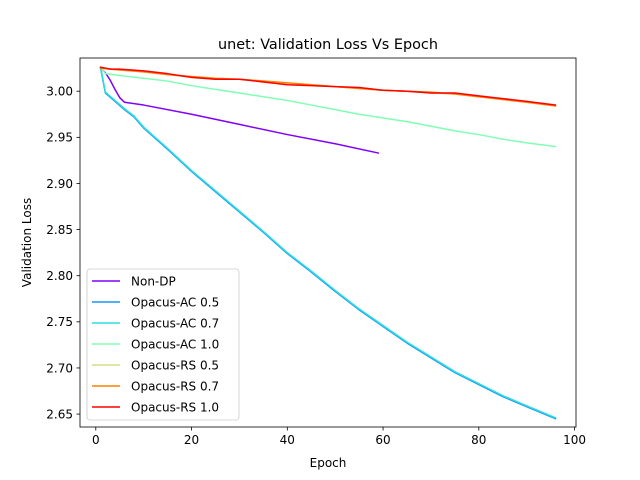  What do you see at coordinates (574, 440) in the screenshot?
I see `x-tick-label: 100` at bounding box center [574, 440].